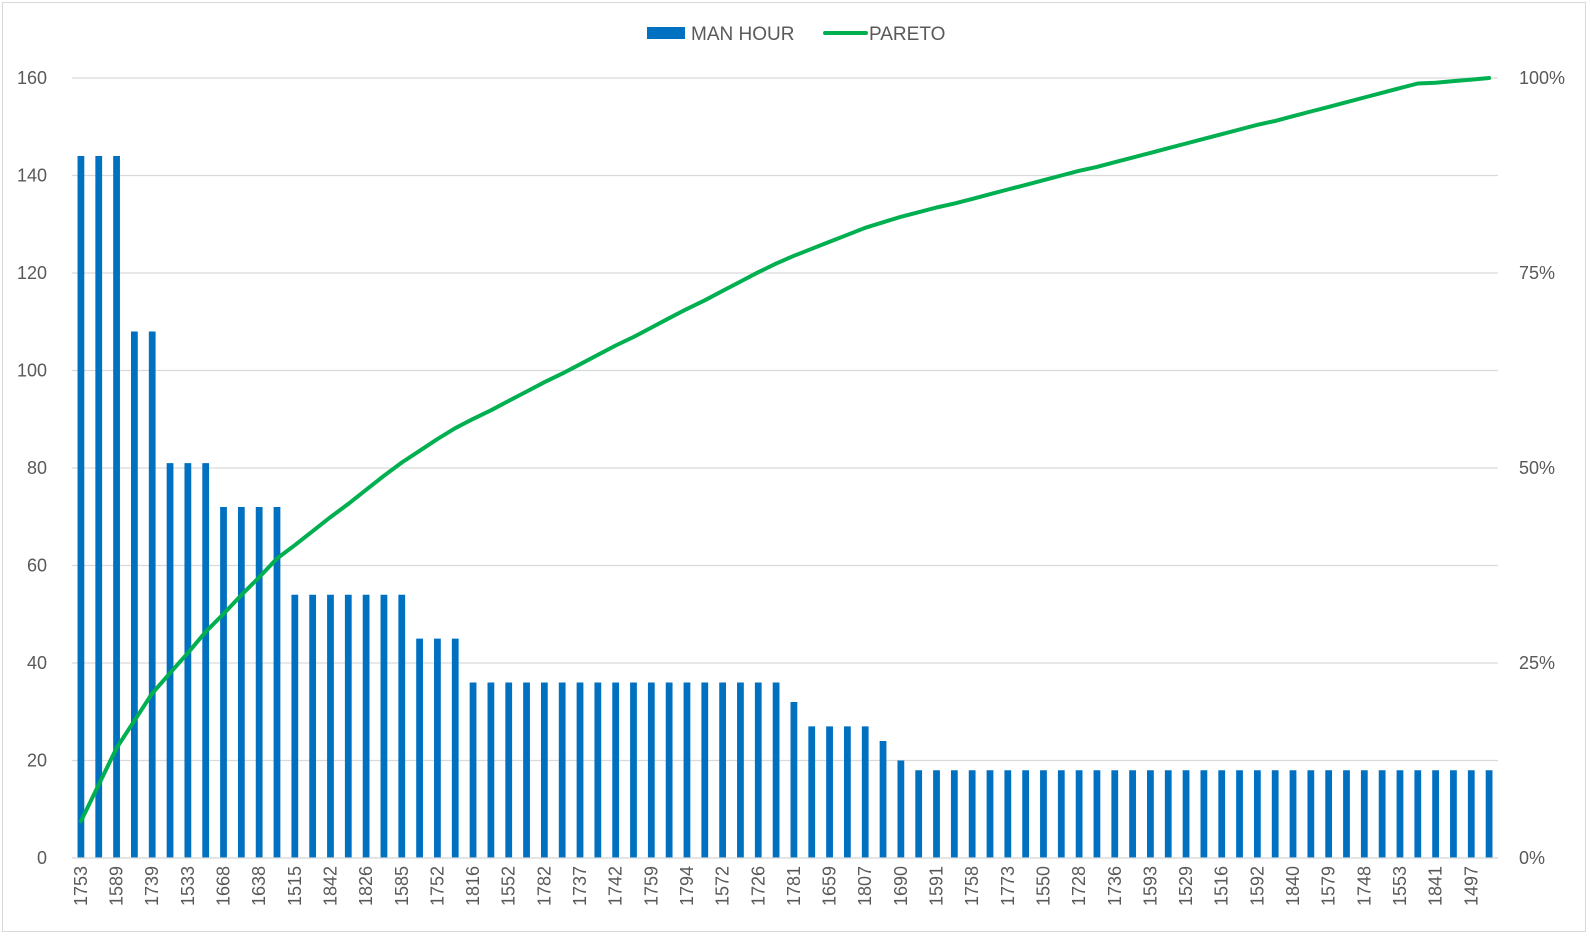 This screenshot has height=936, width=1590. Describe the element at coordinates (544, 886) in the screenshot. I see `x-tick-label: 1782` at that location.